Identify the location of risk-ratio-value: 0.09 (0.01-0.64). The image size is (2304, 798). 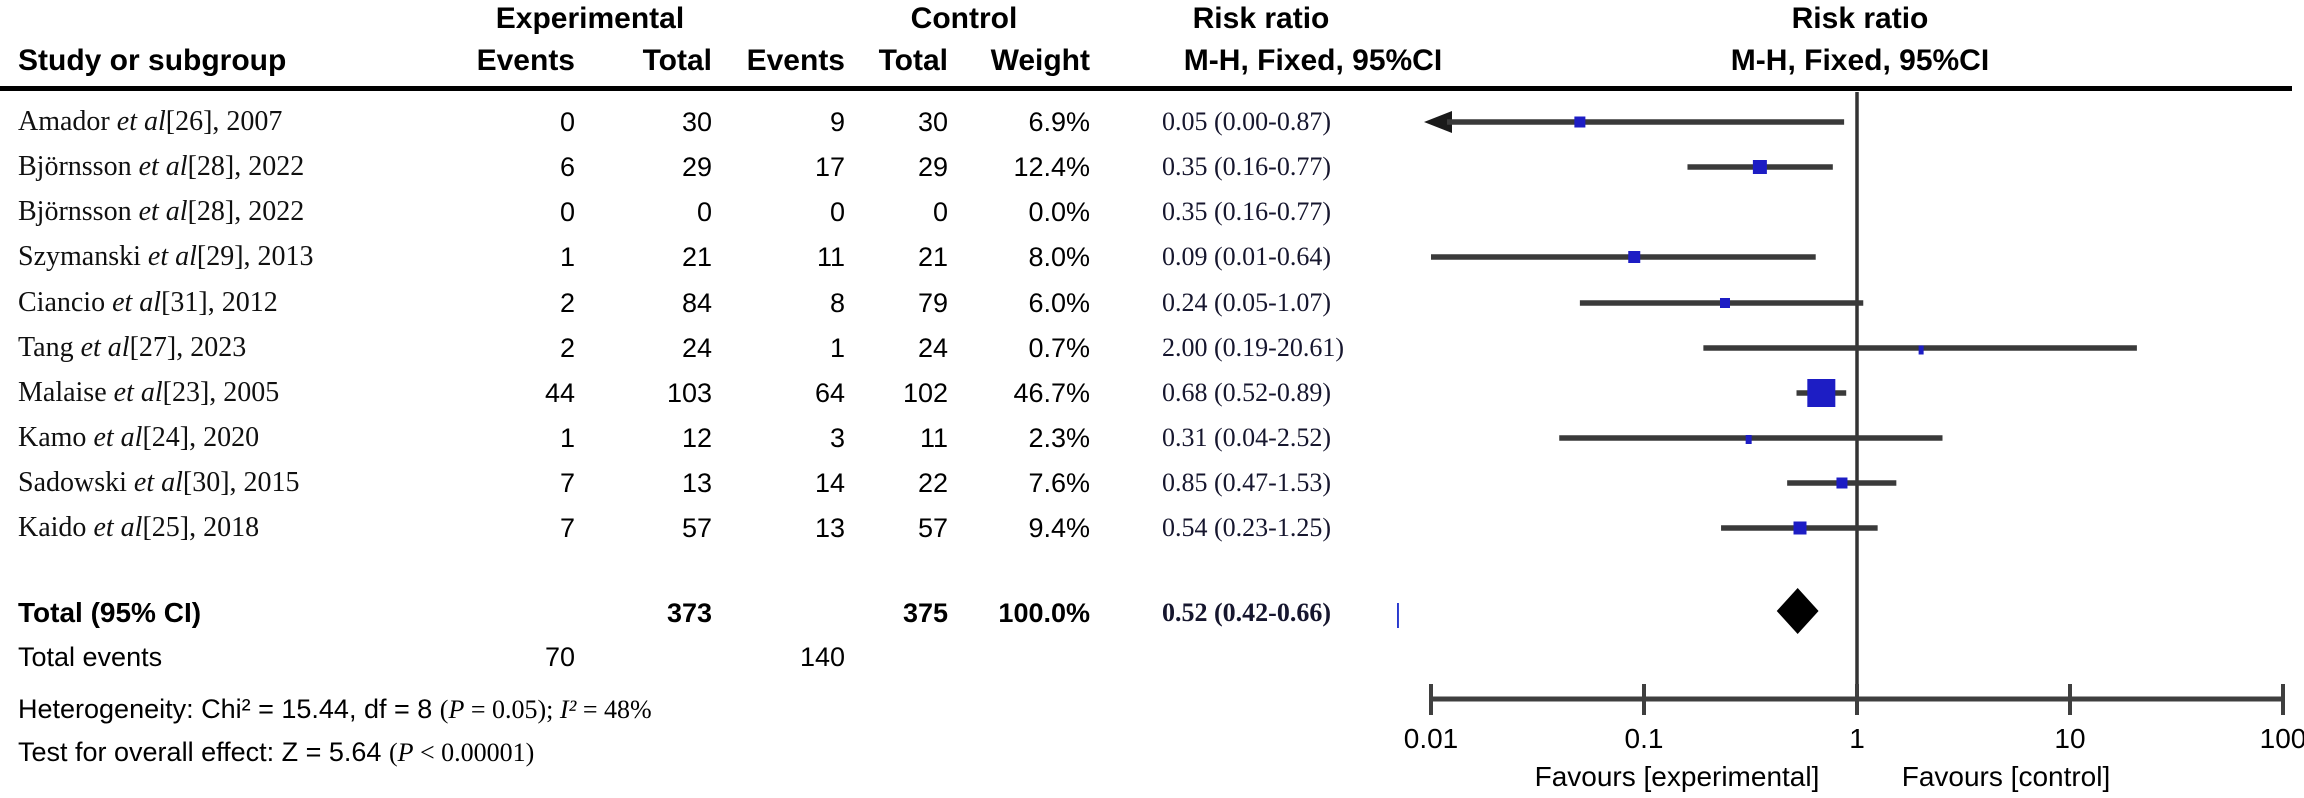
(1246, 256).